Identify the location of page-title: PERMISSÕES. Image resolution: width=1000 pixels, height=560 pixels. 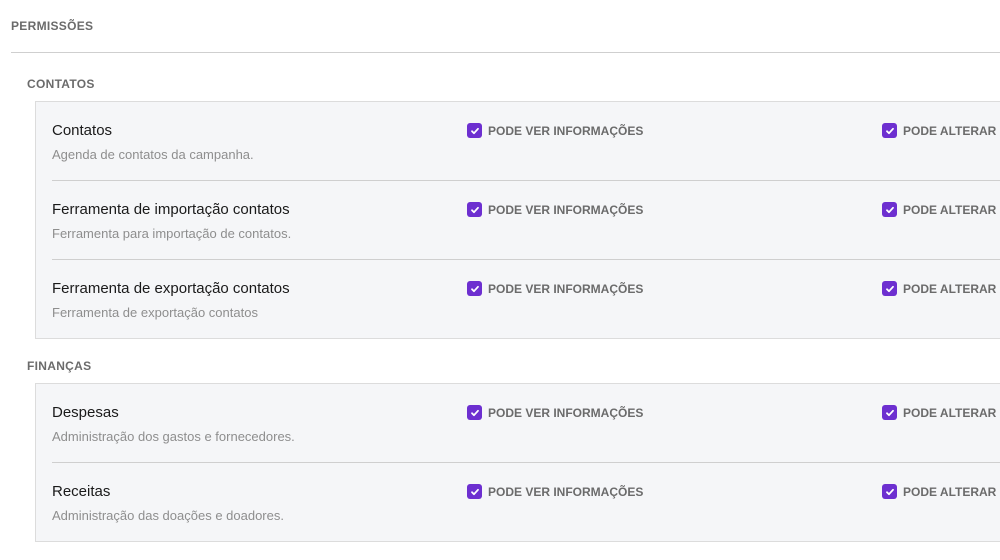
(52, 26).